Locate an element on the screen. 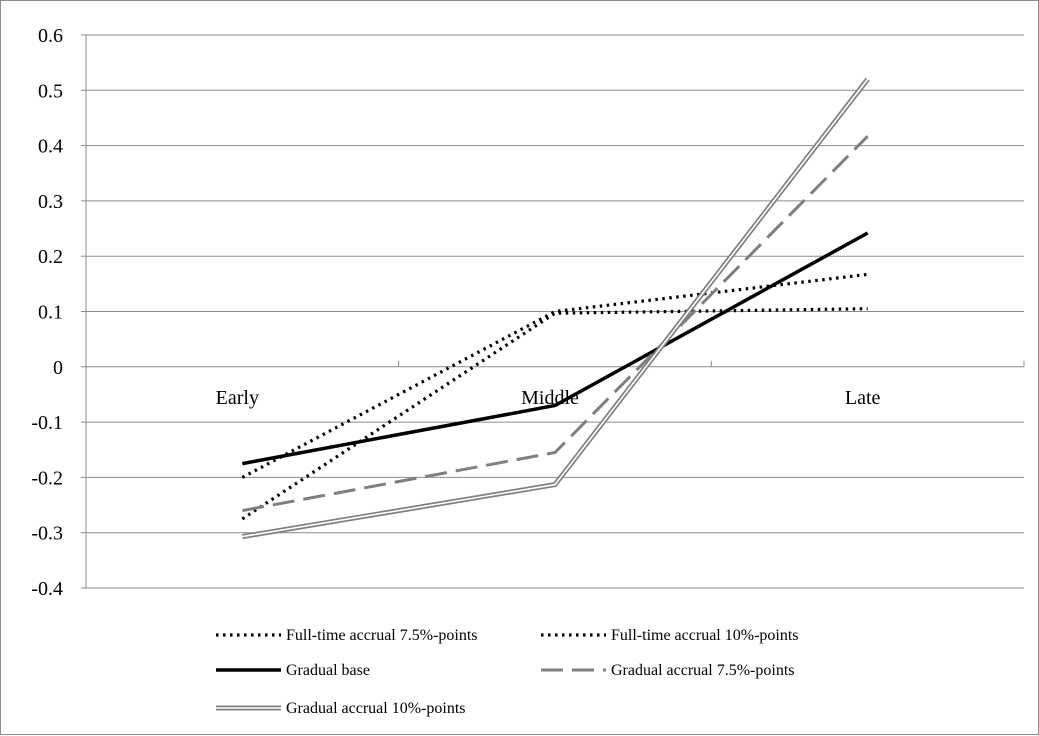 The width and height of the screenshot is (1039, 736). category-label: Early is located at coordinates (237, 398).